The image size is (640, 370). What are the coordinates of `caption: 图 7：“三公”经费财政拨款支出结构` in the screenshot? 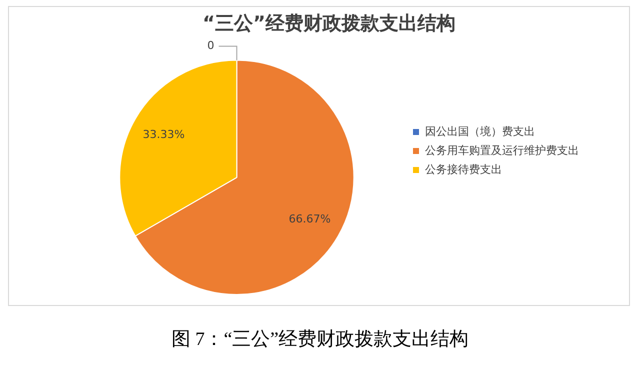 It's located at (320, 340).